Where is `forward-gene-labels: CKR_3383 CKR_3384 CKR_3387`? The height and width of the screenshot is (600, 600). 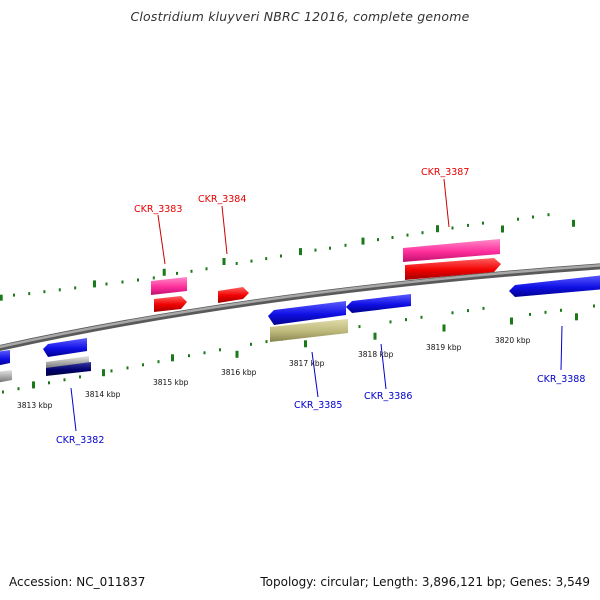 forward-gene-labels: CKR_3383 CKR_3384 CKR_3387 is located at coordinates (301, 216).